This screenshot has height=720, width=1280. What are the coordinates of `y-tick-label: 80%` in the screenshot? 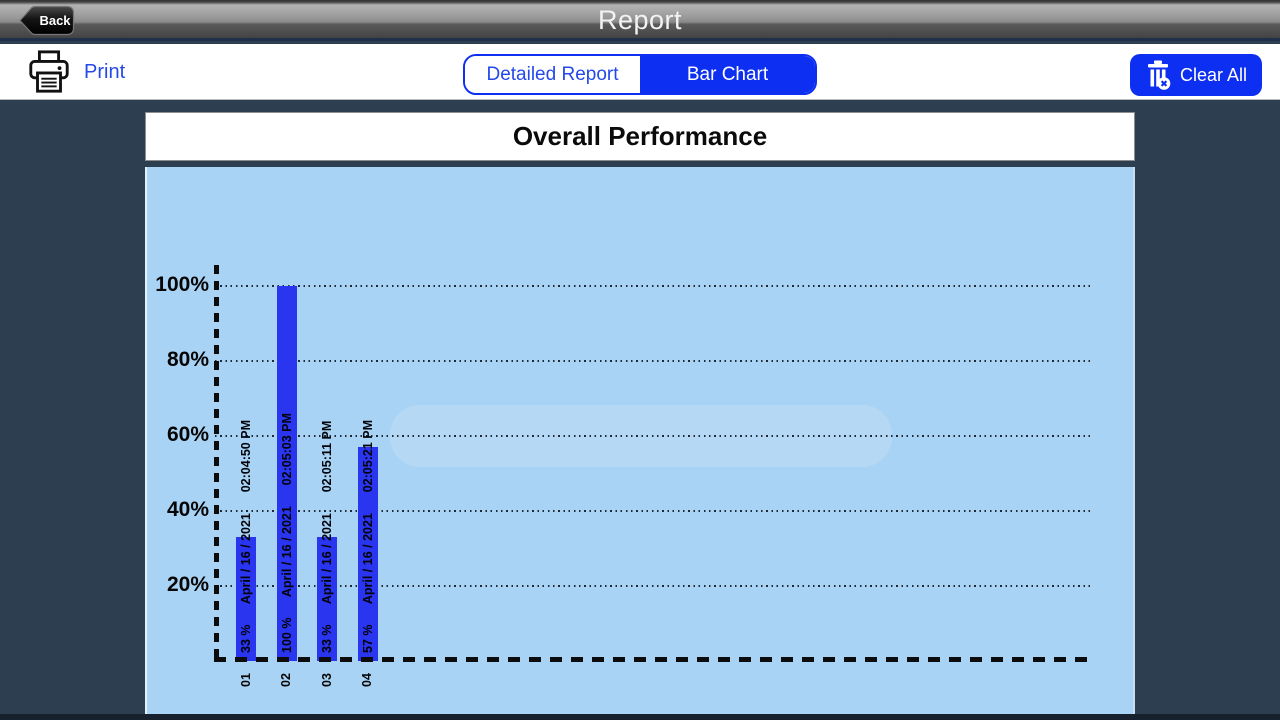 It's located at (187, 359).